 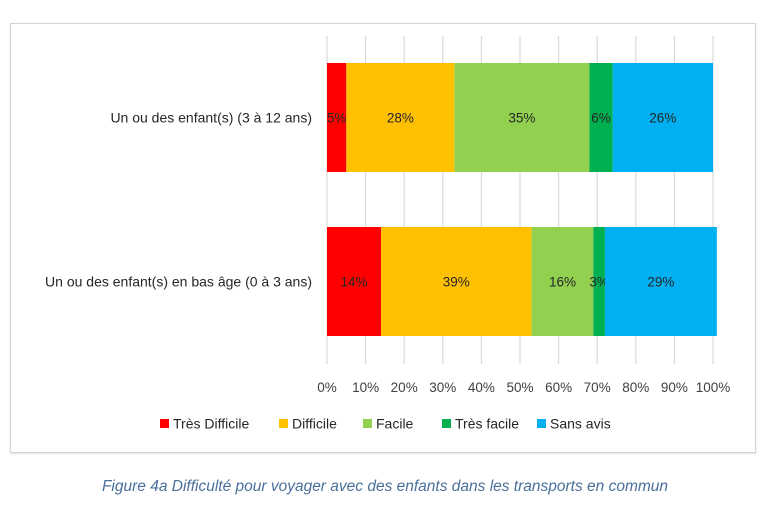 I want to click on bar-data-label: 5%, so click(x=337, y=118).